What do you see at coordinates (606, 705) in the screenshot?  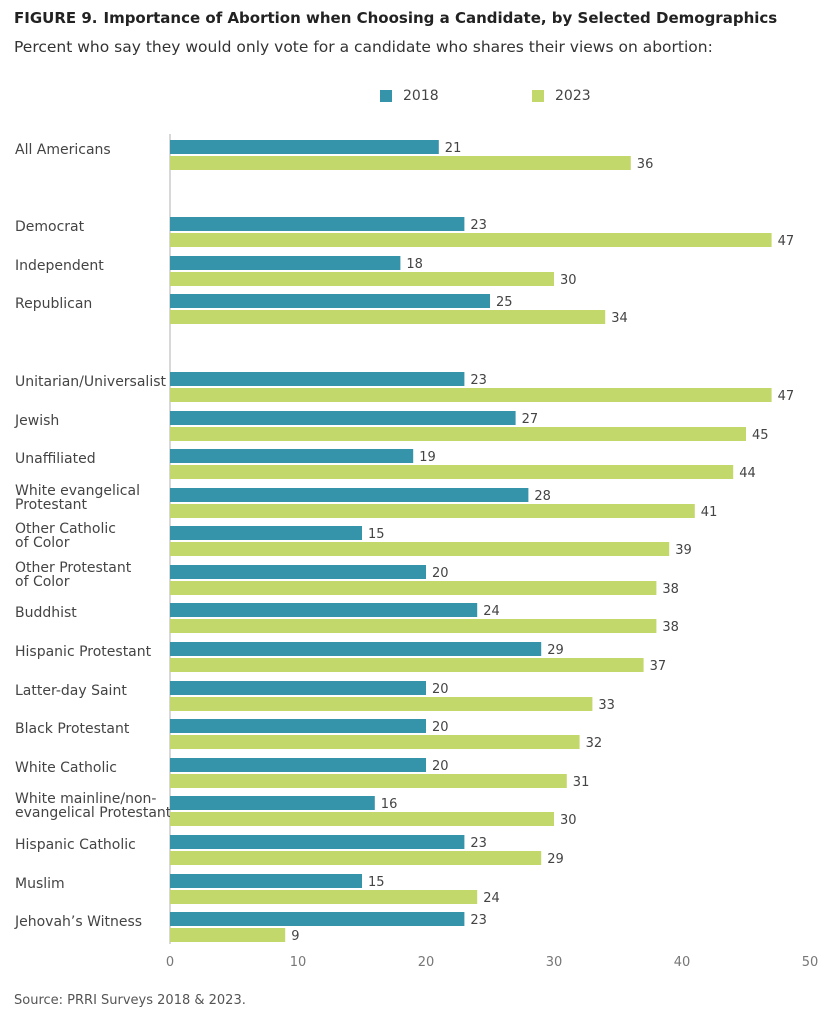 I see `data-label-2023: 33` at bounding box center [606, 705].